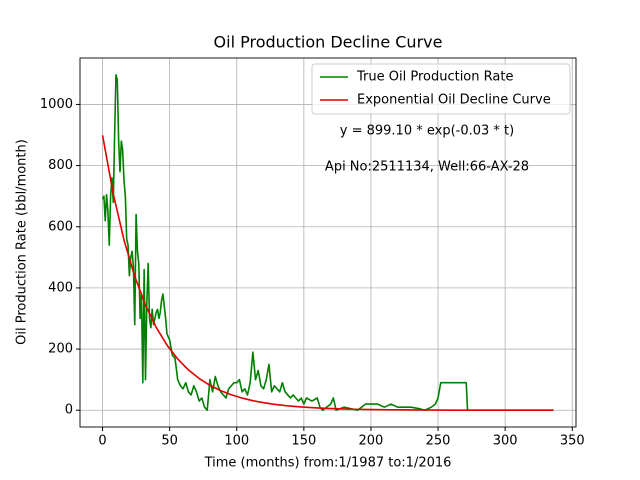  What do you see at coordinates (434, 77) in the screenshot?
I see `legend-label: True Oil Production Rate` at bounding box center [434, 77].